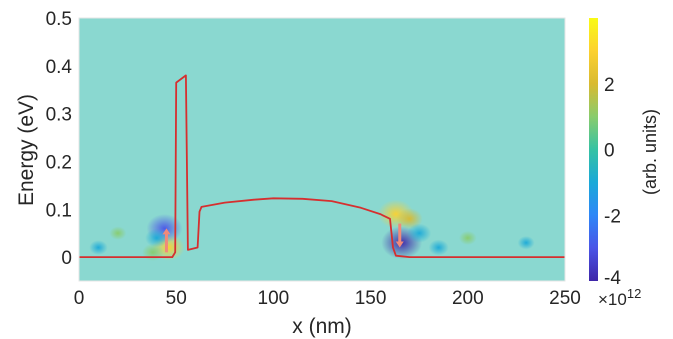 The width and height of the screenshot is (673, 339). What do you see at coordinates (612, 182) in the screenshot?
I see `colorbar-tick-labels: -4 -2 0 2` at bounding box center [612, 182].